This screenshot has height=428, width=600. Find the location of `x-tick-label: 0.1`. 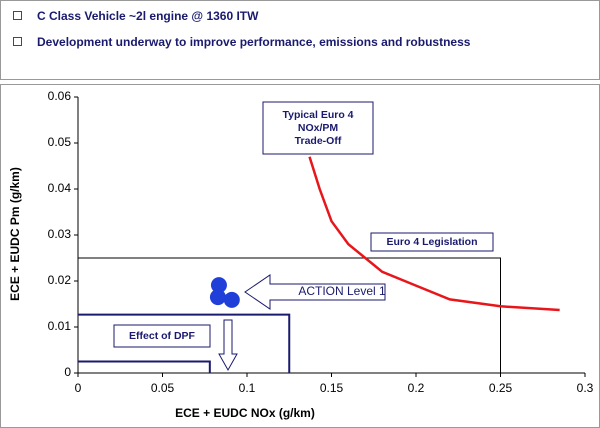

x-tick-label: 0.1 is located at coordinates (247, 388).